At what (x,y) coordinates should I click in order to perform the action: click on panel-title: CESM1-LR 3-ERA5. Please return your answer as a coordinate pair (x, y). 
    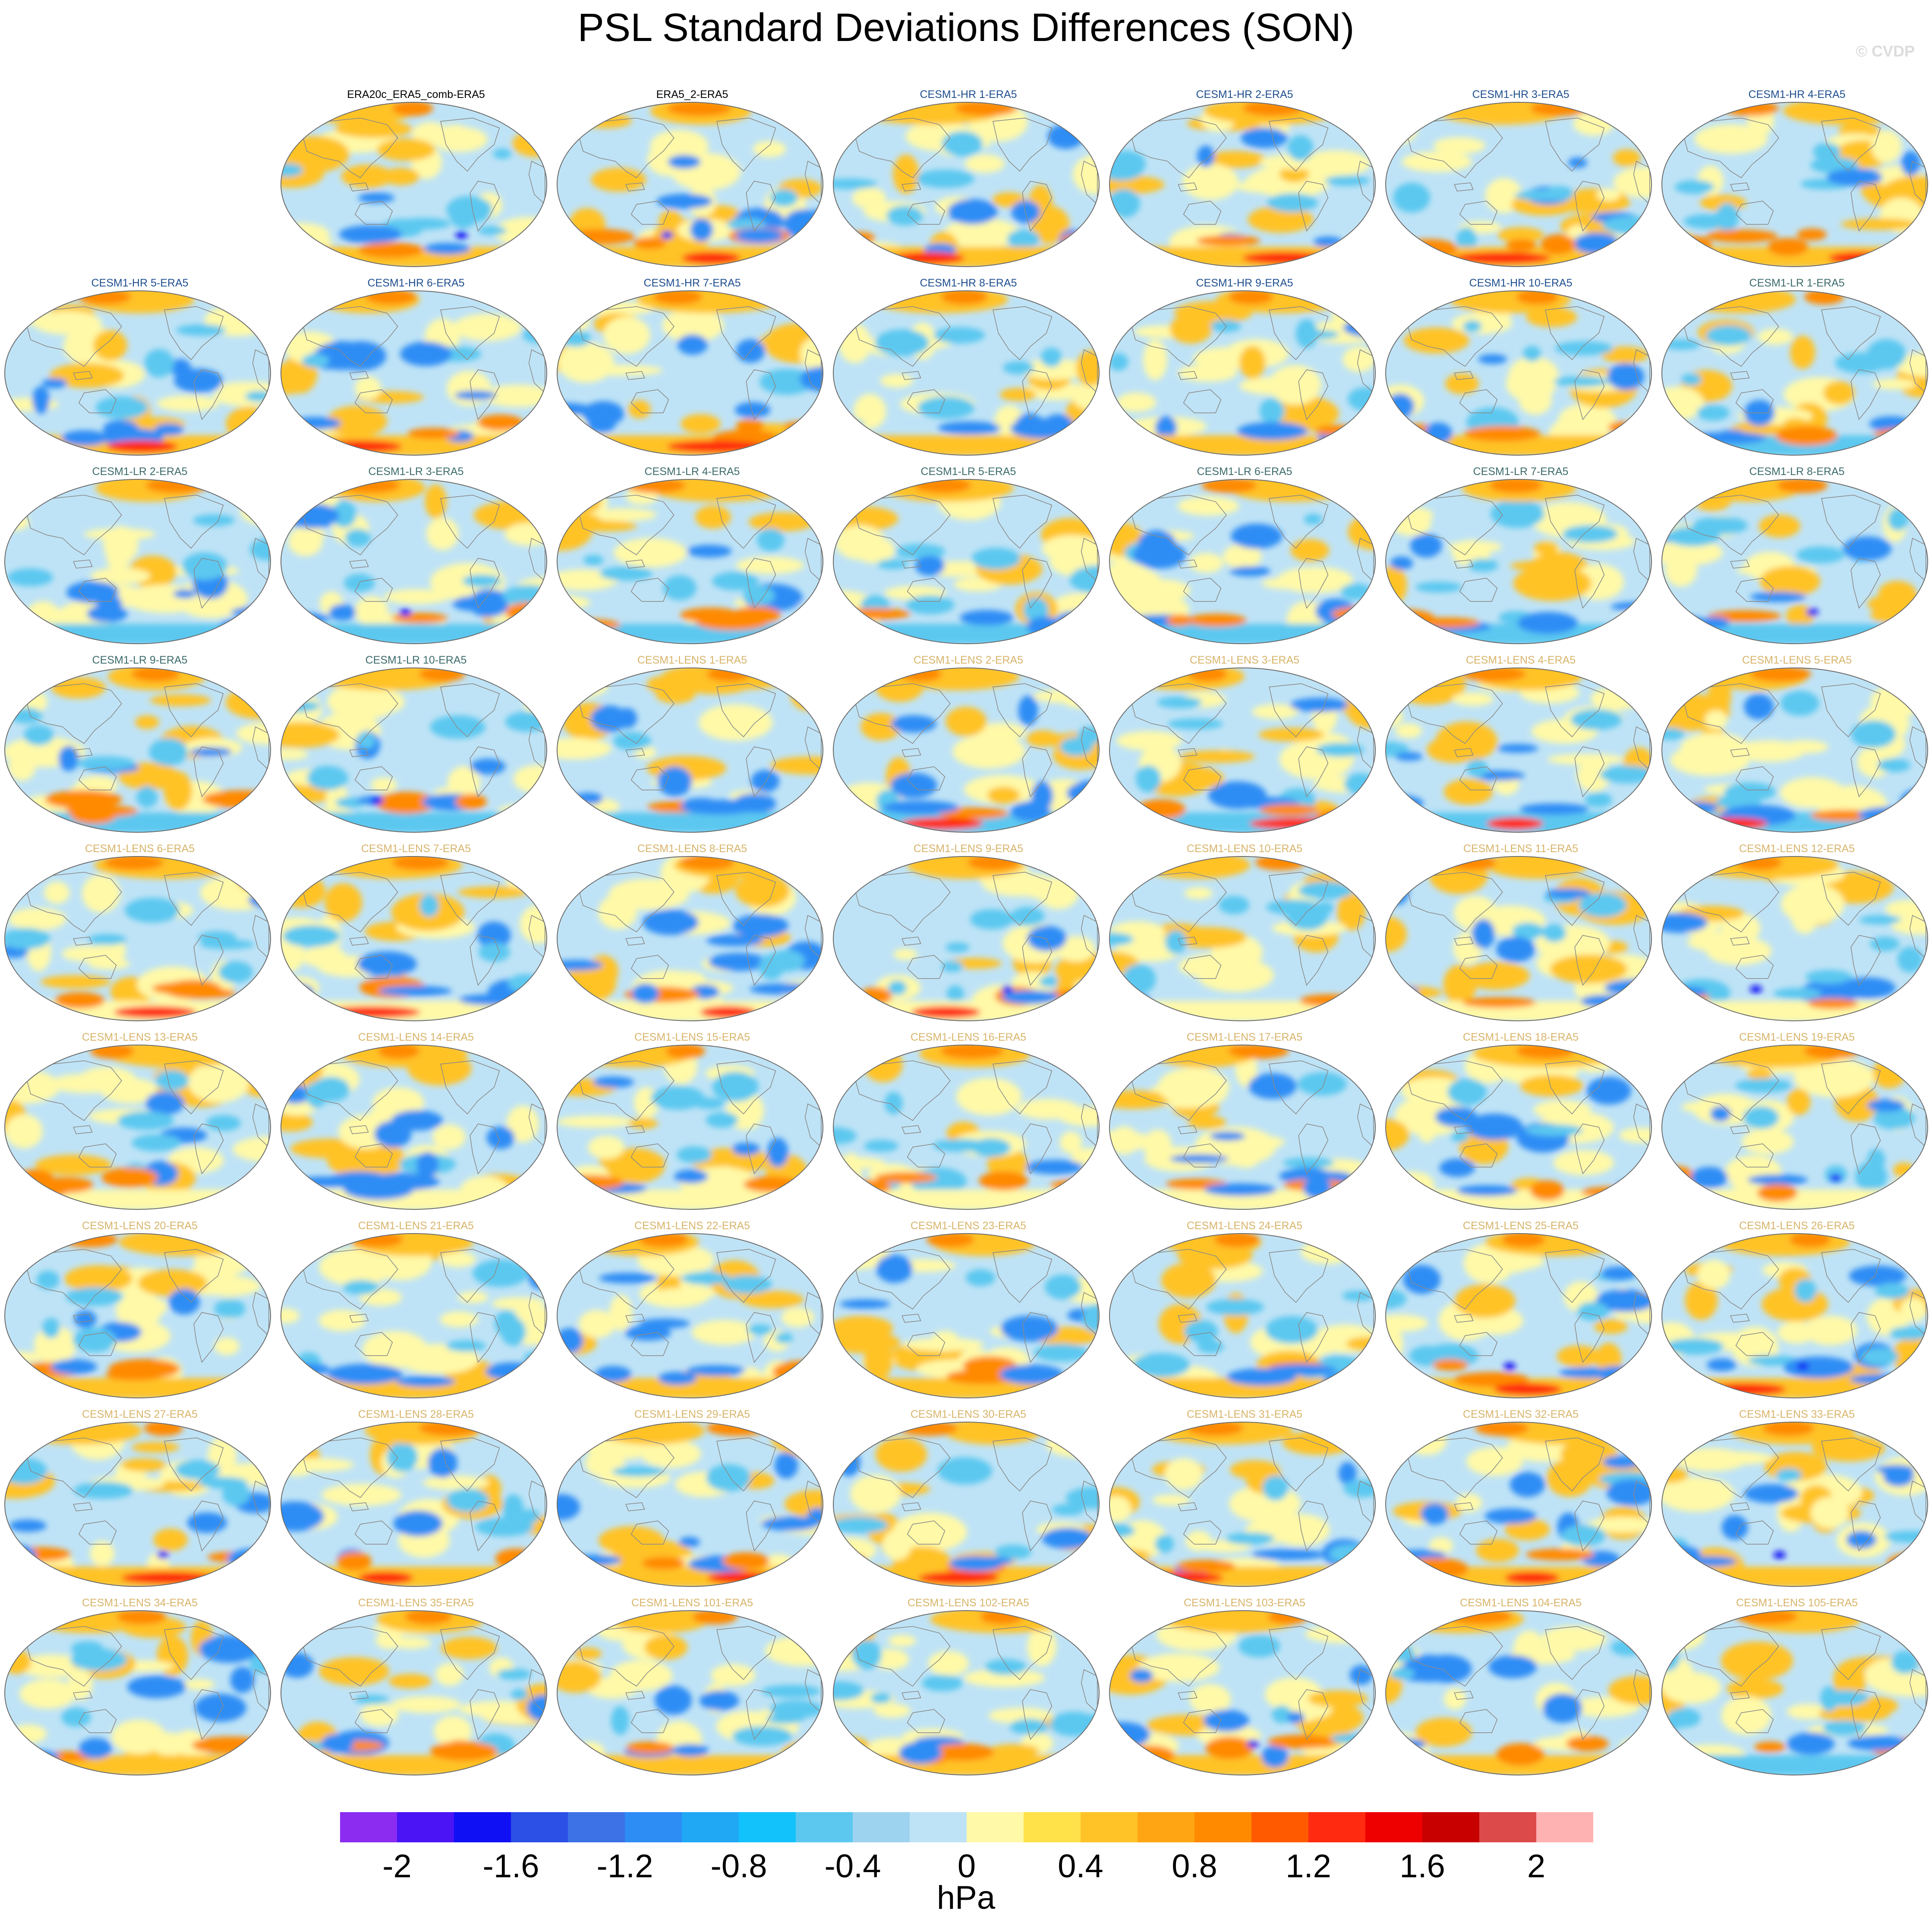
    Looking at the image, I should click on (416, 472).